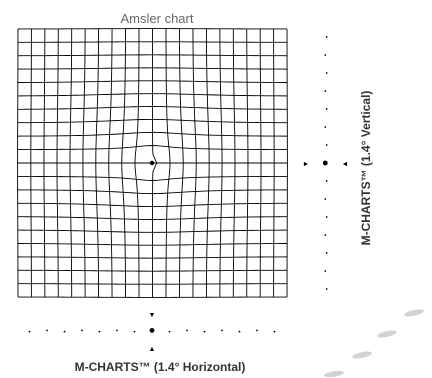 The image size is (432, 378). Describe the element at coordinates (160, 367) in the screenshot. I see `horizontal-m-chart-label: M-CHARTS™ (1.4° Horizontal)` at that location.